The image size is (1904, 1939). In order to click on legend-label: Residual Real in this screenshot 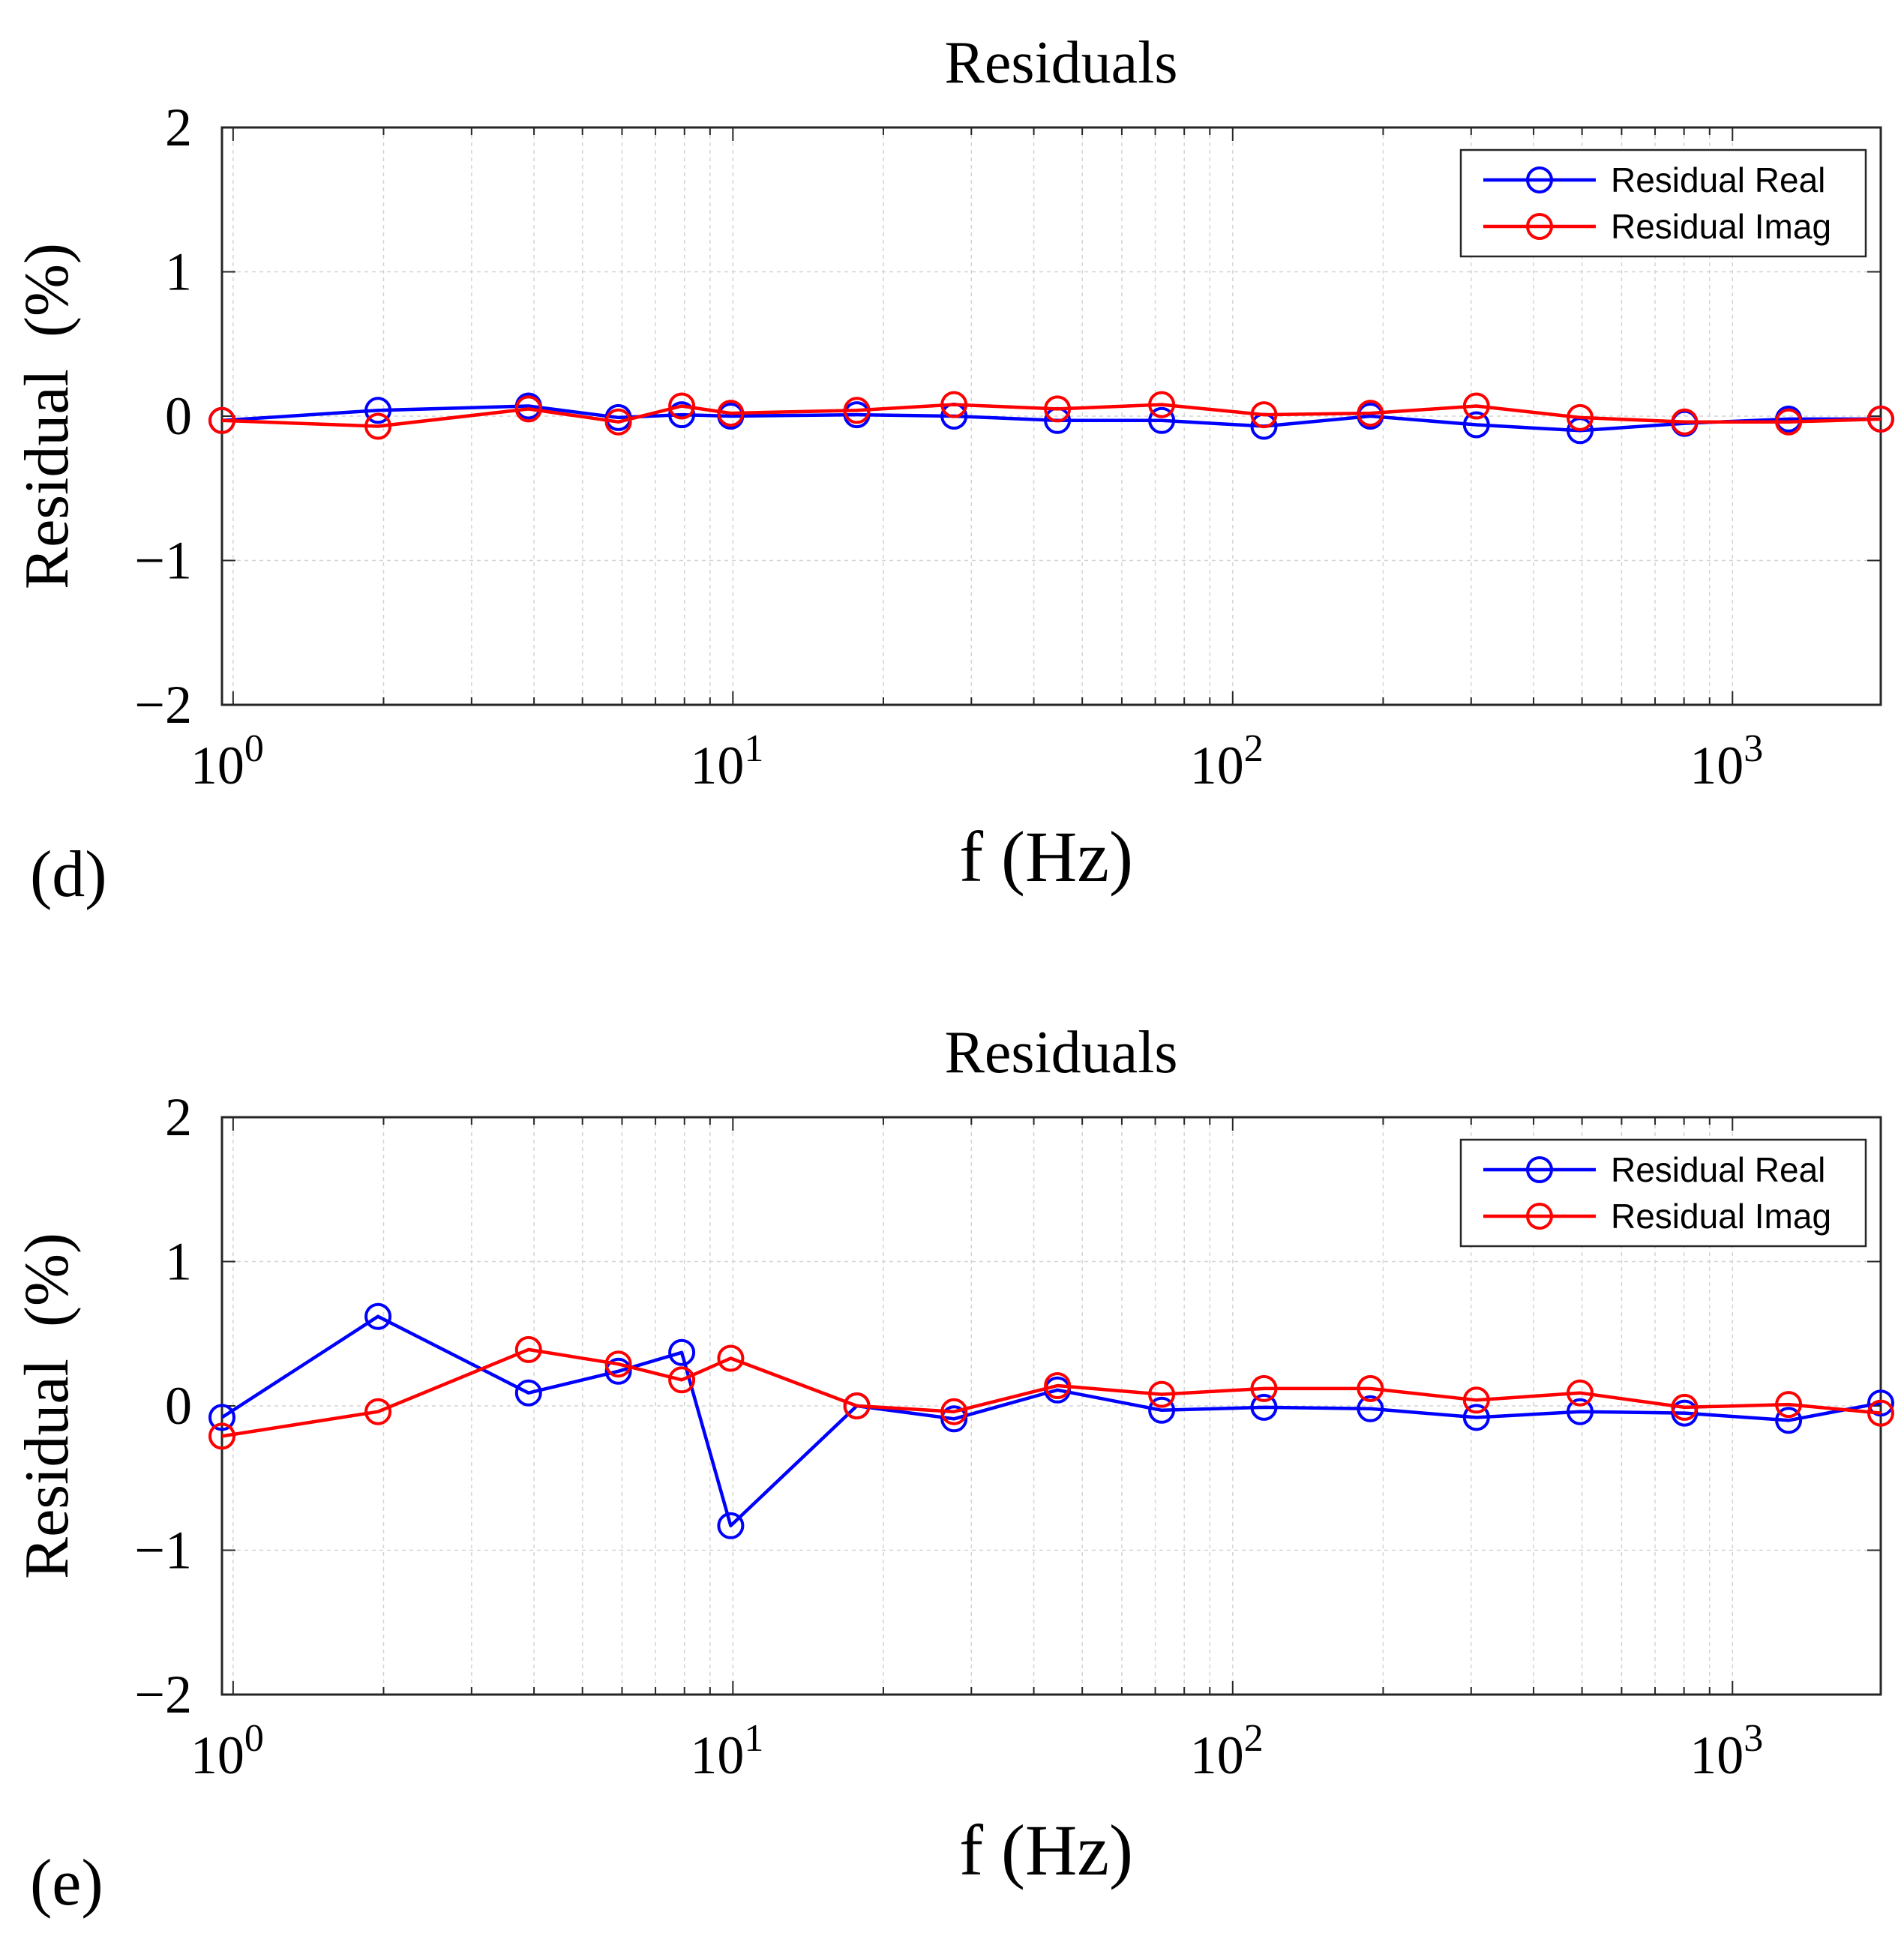, I will do `click(1718, 1169)`.